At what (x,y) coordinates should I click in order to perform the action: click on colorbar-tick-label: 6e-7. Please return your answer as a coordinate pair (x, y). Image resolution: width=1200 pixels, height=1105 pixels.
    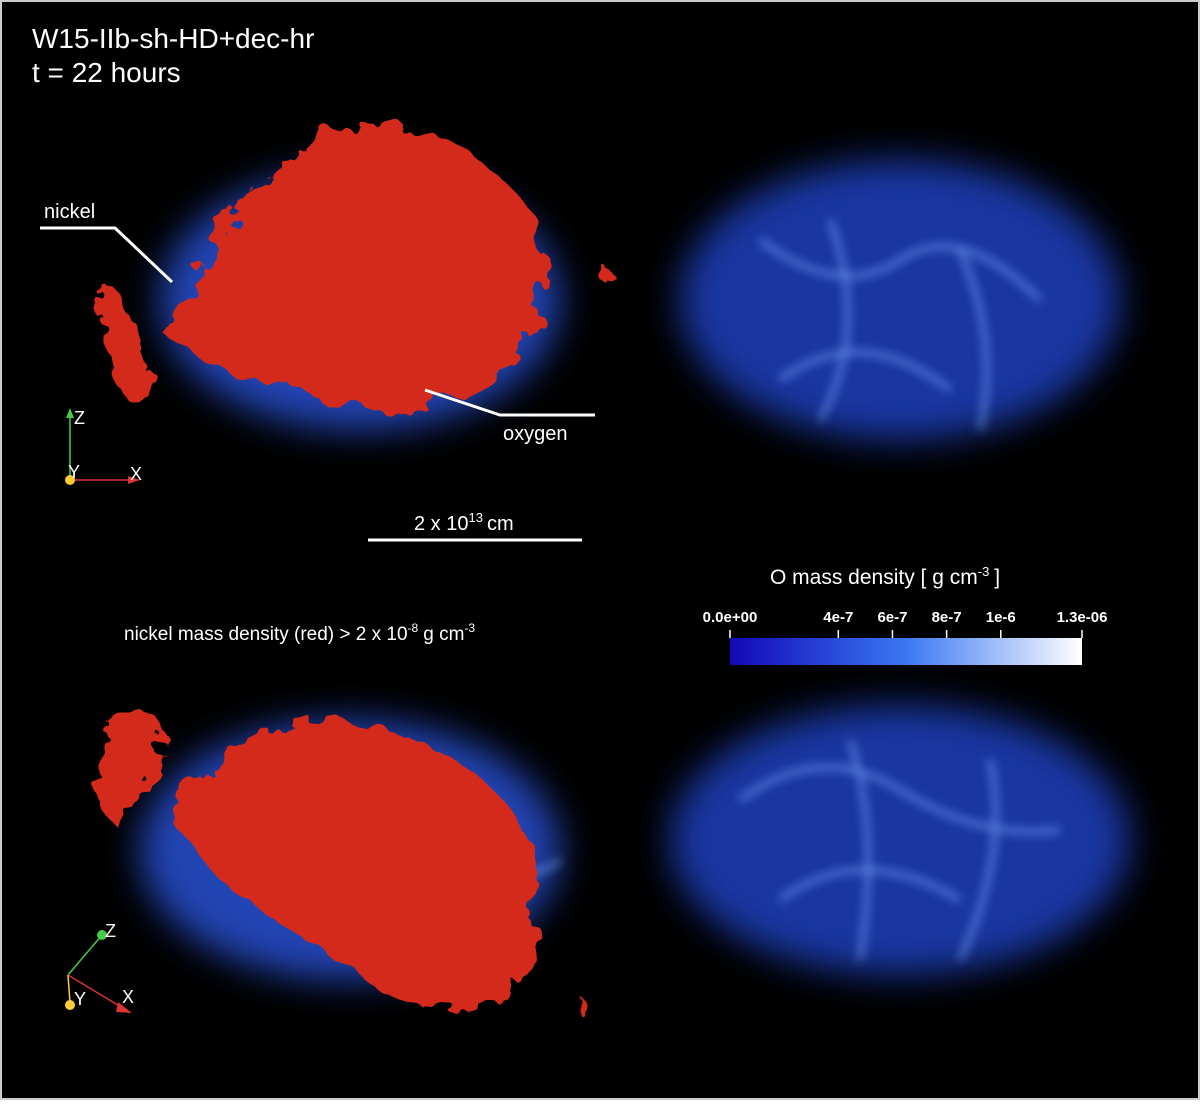
    Looking at the image, I should click on (892, 617).